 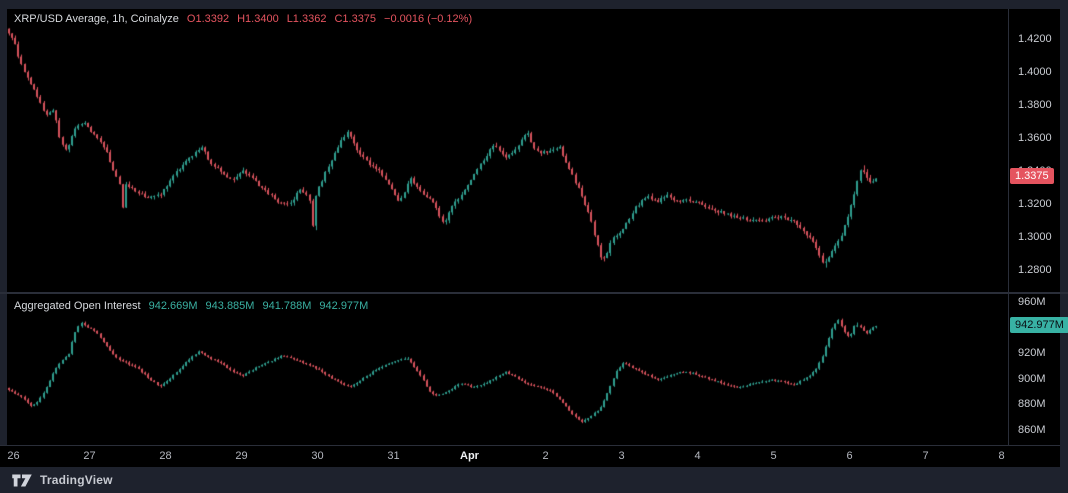 I want to click on oi-axis-label: 880M, so click(x=1032, y=404).